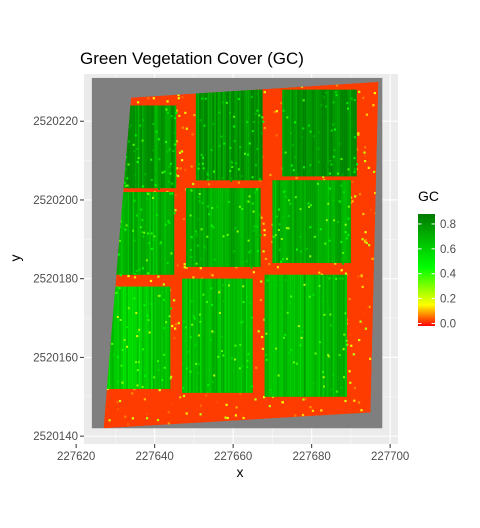 The image size is (480, 528). What do you see at coordinates (426, 270) in the screenshot?
I see `legend-colorbar` at bounding box center [426, 270].